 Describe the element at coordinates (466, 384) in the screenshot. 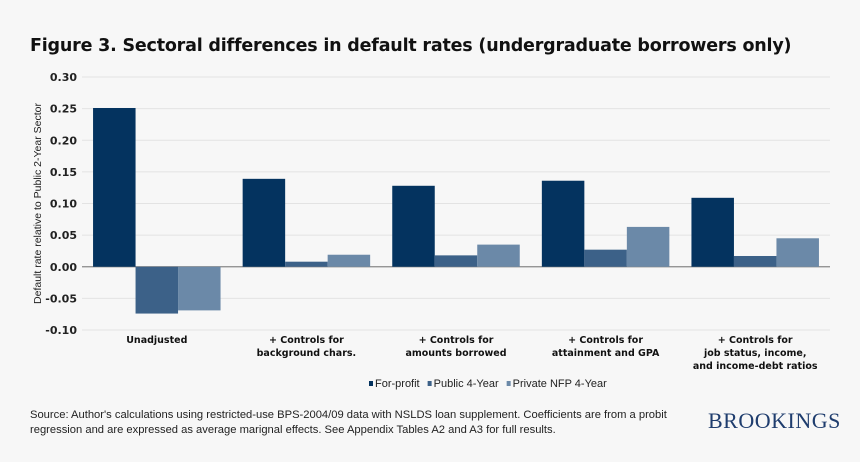

I see `legend-label: Public 4-Year` at that location.